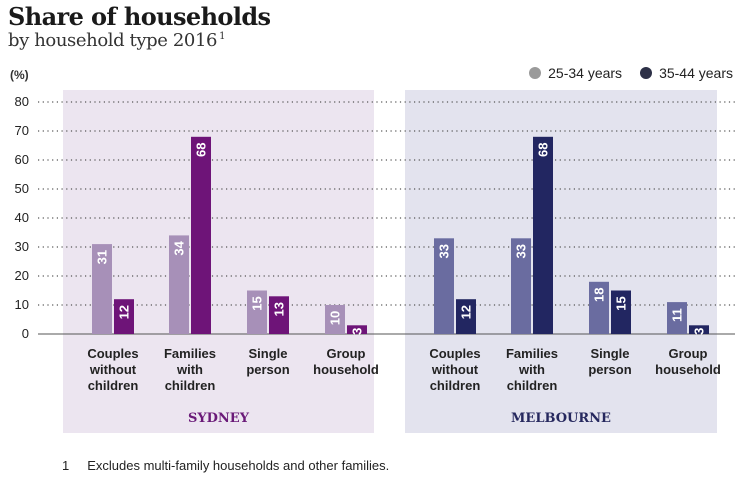 The height and width of the screenshot is (484, 745). What do you see at coordinates (454, 353) in the screenshot?
I see `category-label-melbourne-couples-without-children-line-1: Couples` at bounding box center [454, 353].